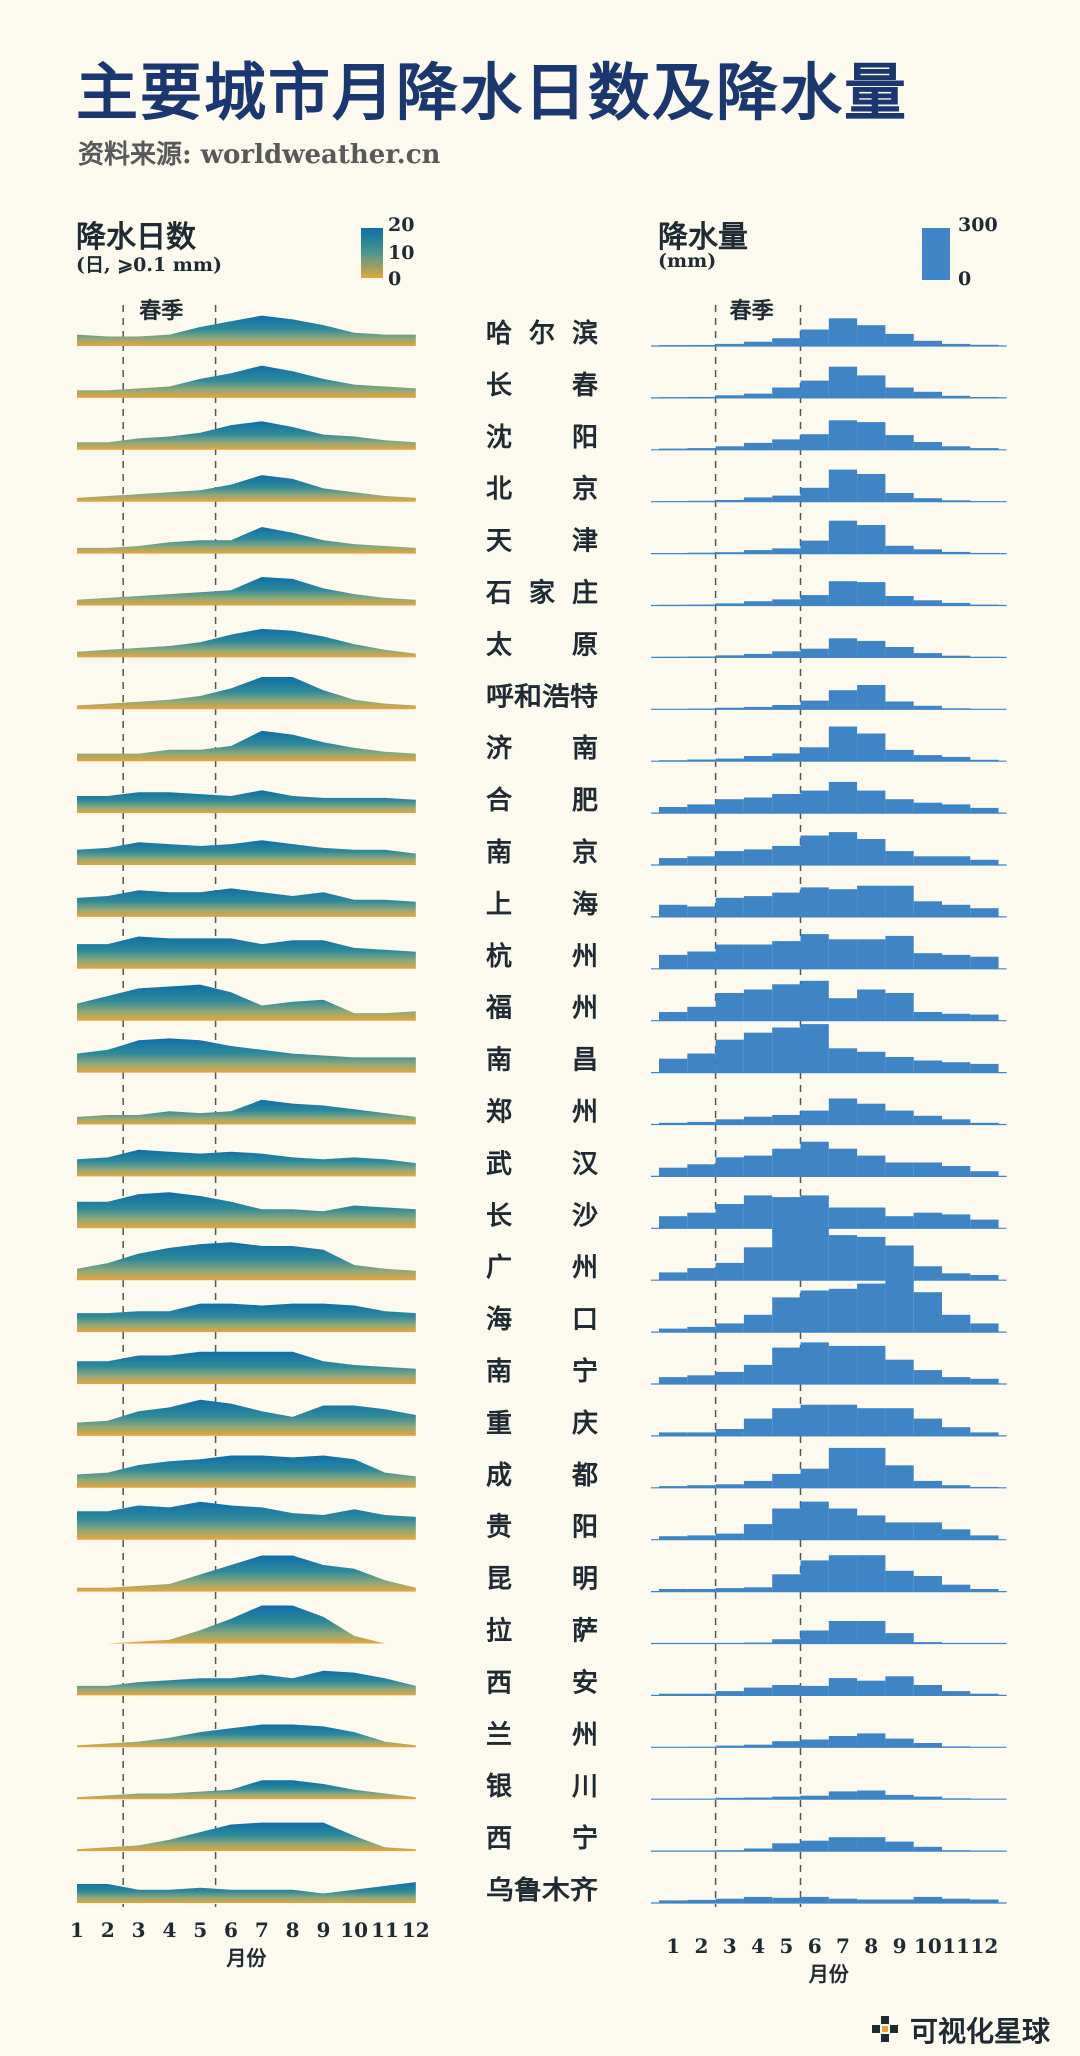  I want to click on rain-tick-7: 7, so click(843, 1946).